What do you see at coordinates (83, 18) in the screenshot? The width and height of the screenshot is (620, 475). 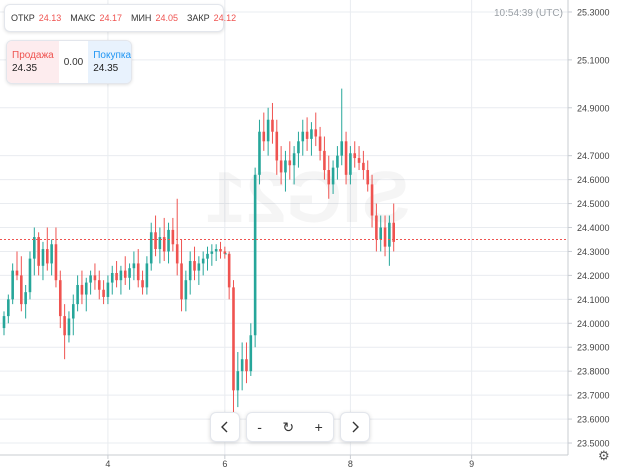 I see `high-label: МАКС` at bounding box center [83, 18].